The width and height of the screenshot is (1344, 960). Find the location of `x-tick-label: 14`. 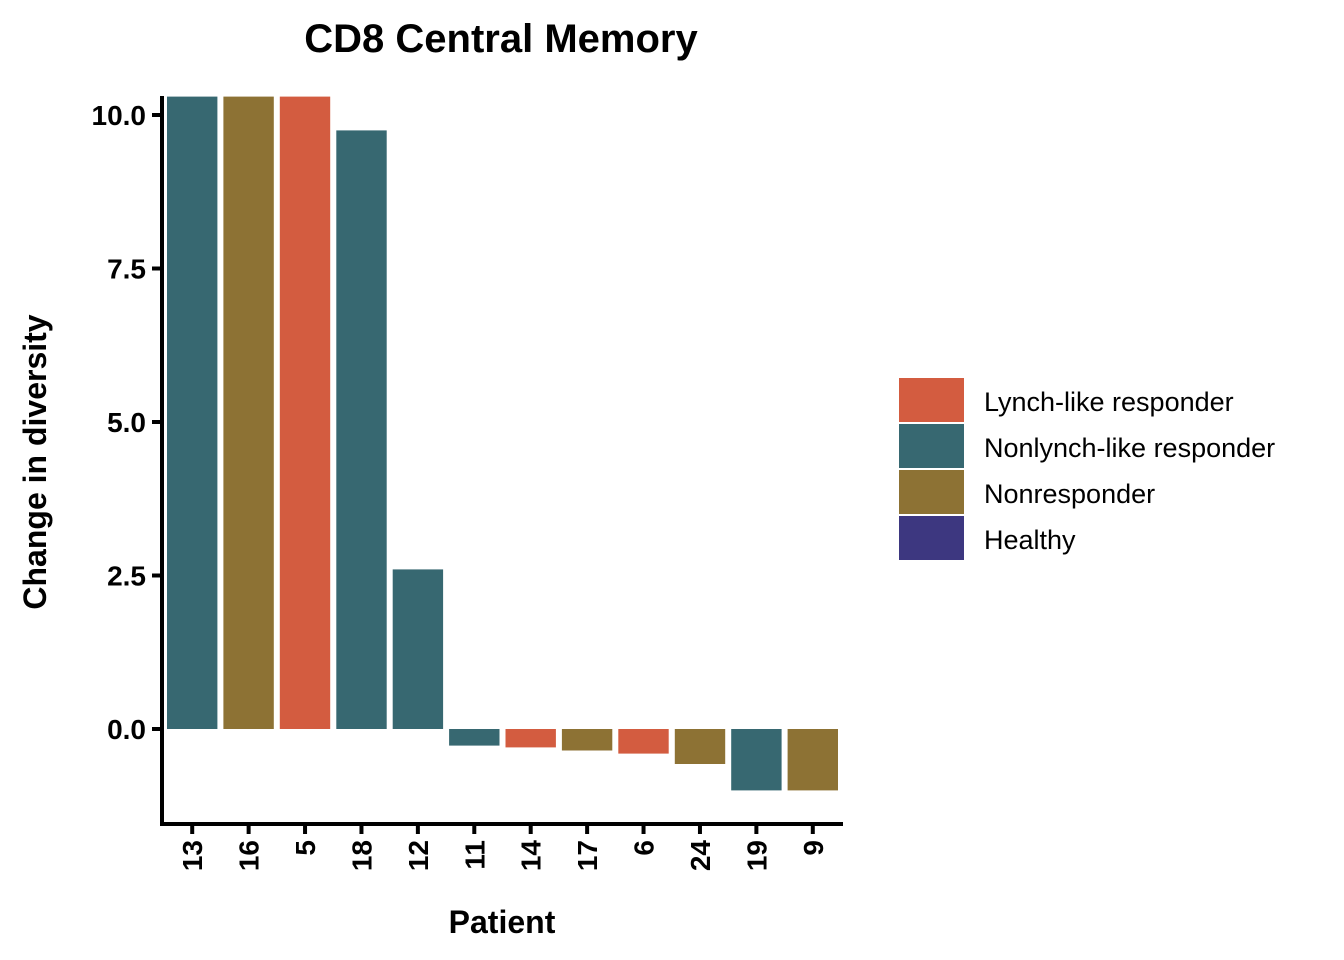

x-tick-label: 14 is located at coordinates (531, 856).